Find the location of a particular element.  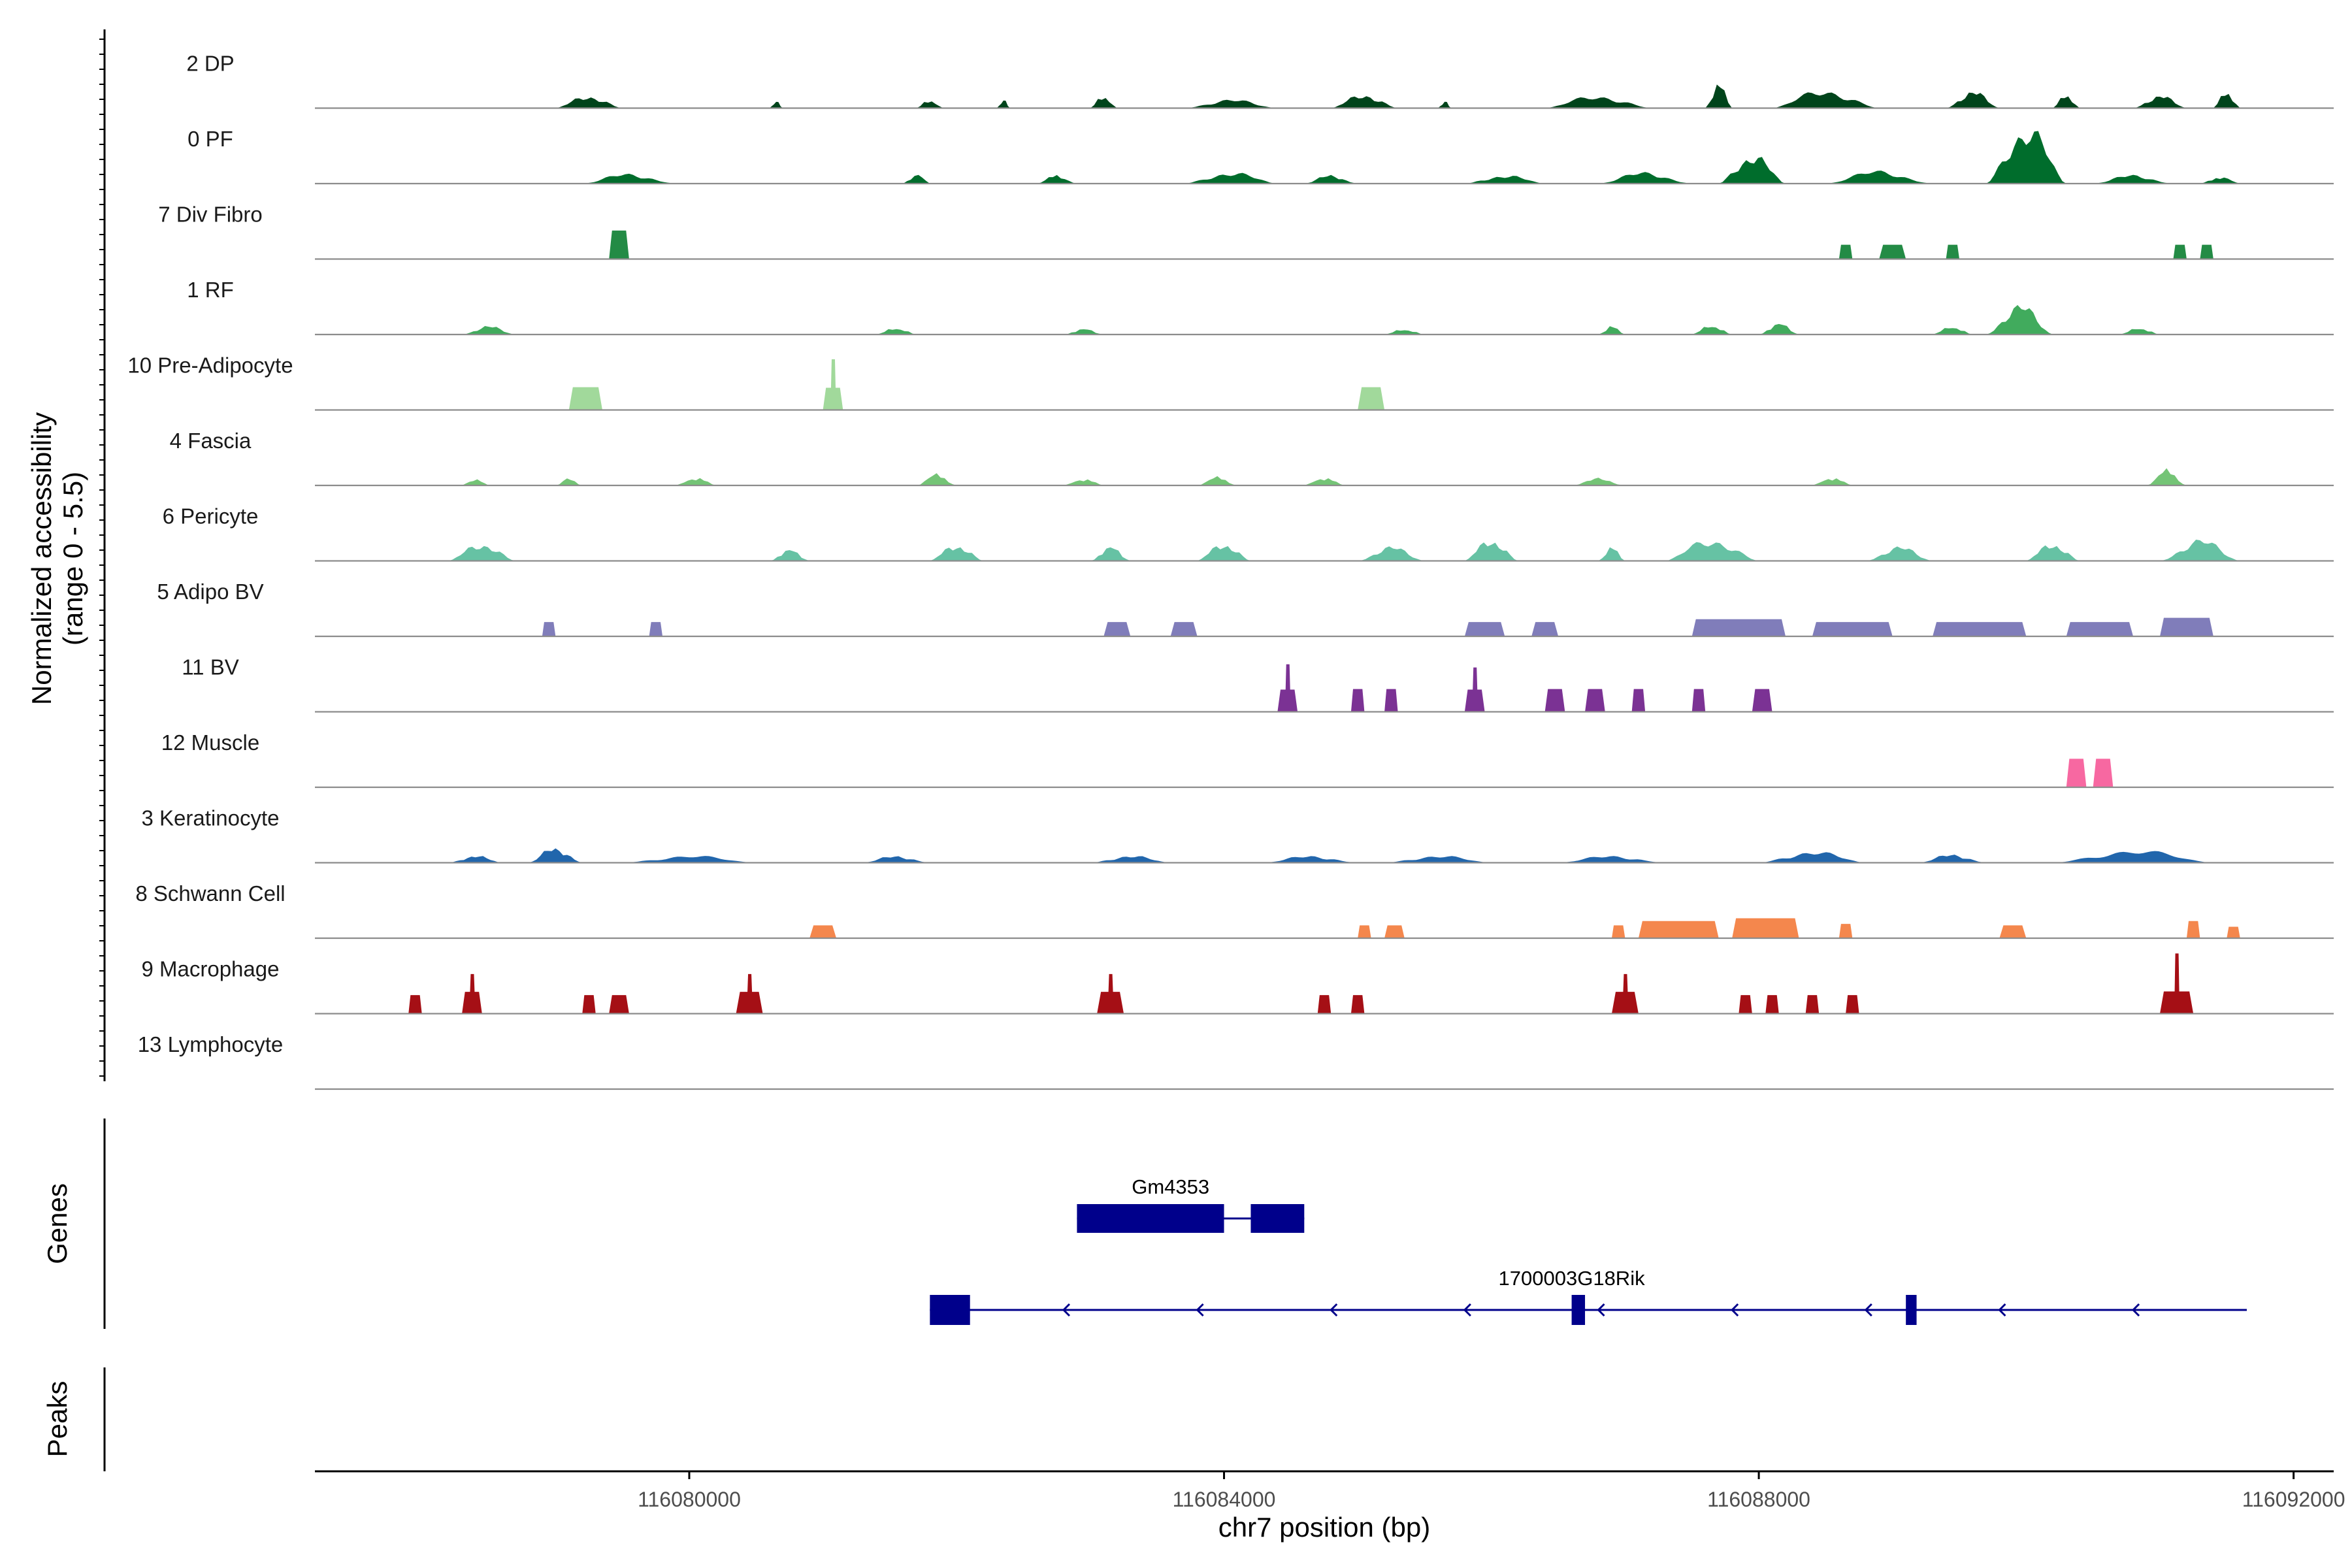

track-label: 13 Lymphocyte is located at coordinates (211, 1044).